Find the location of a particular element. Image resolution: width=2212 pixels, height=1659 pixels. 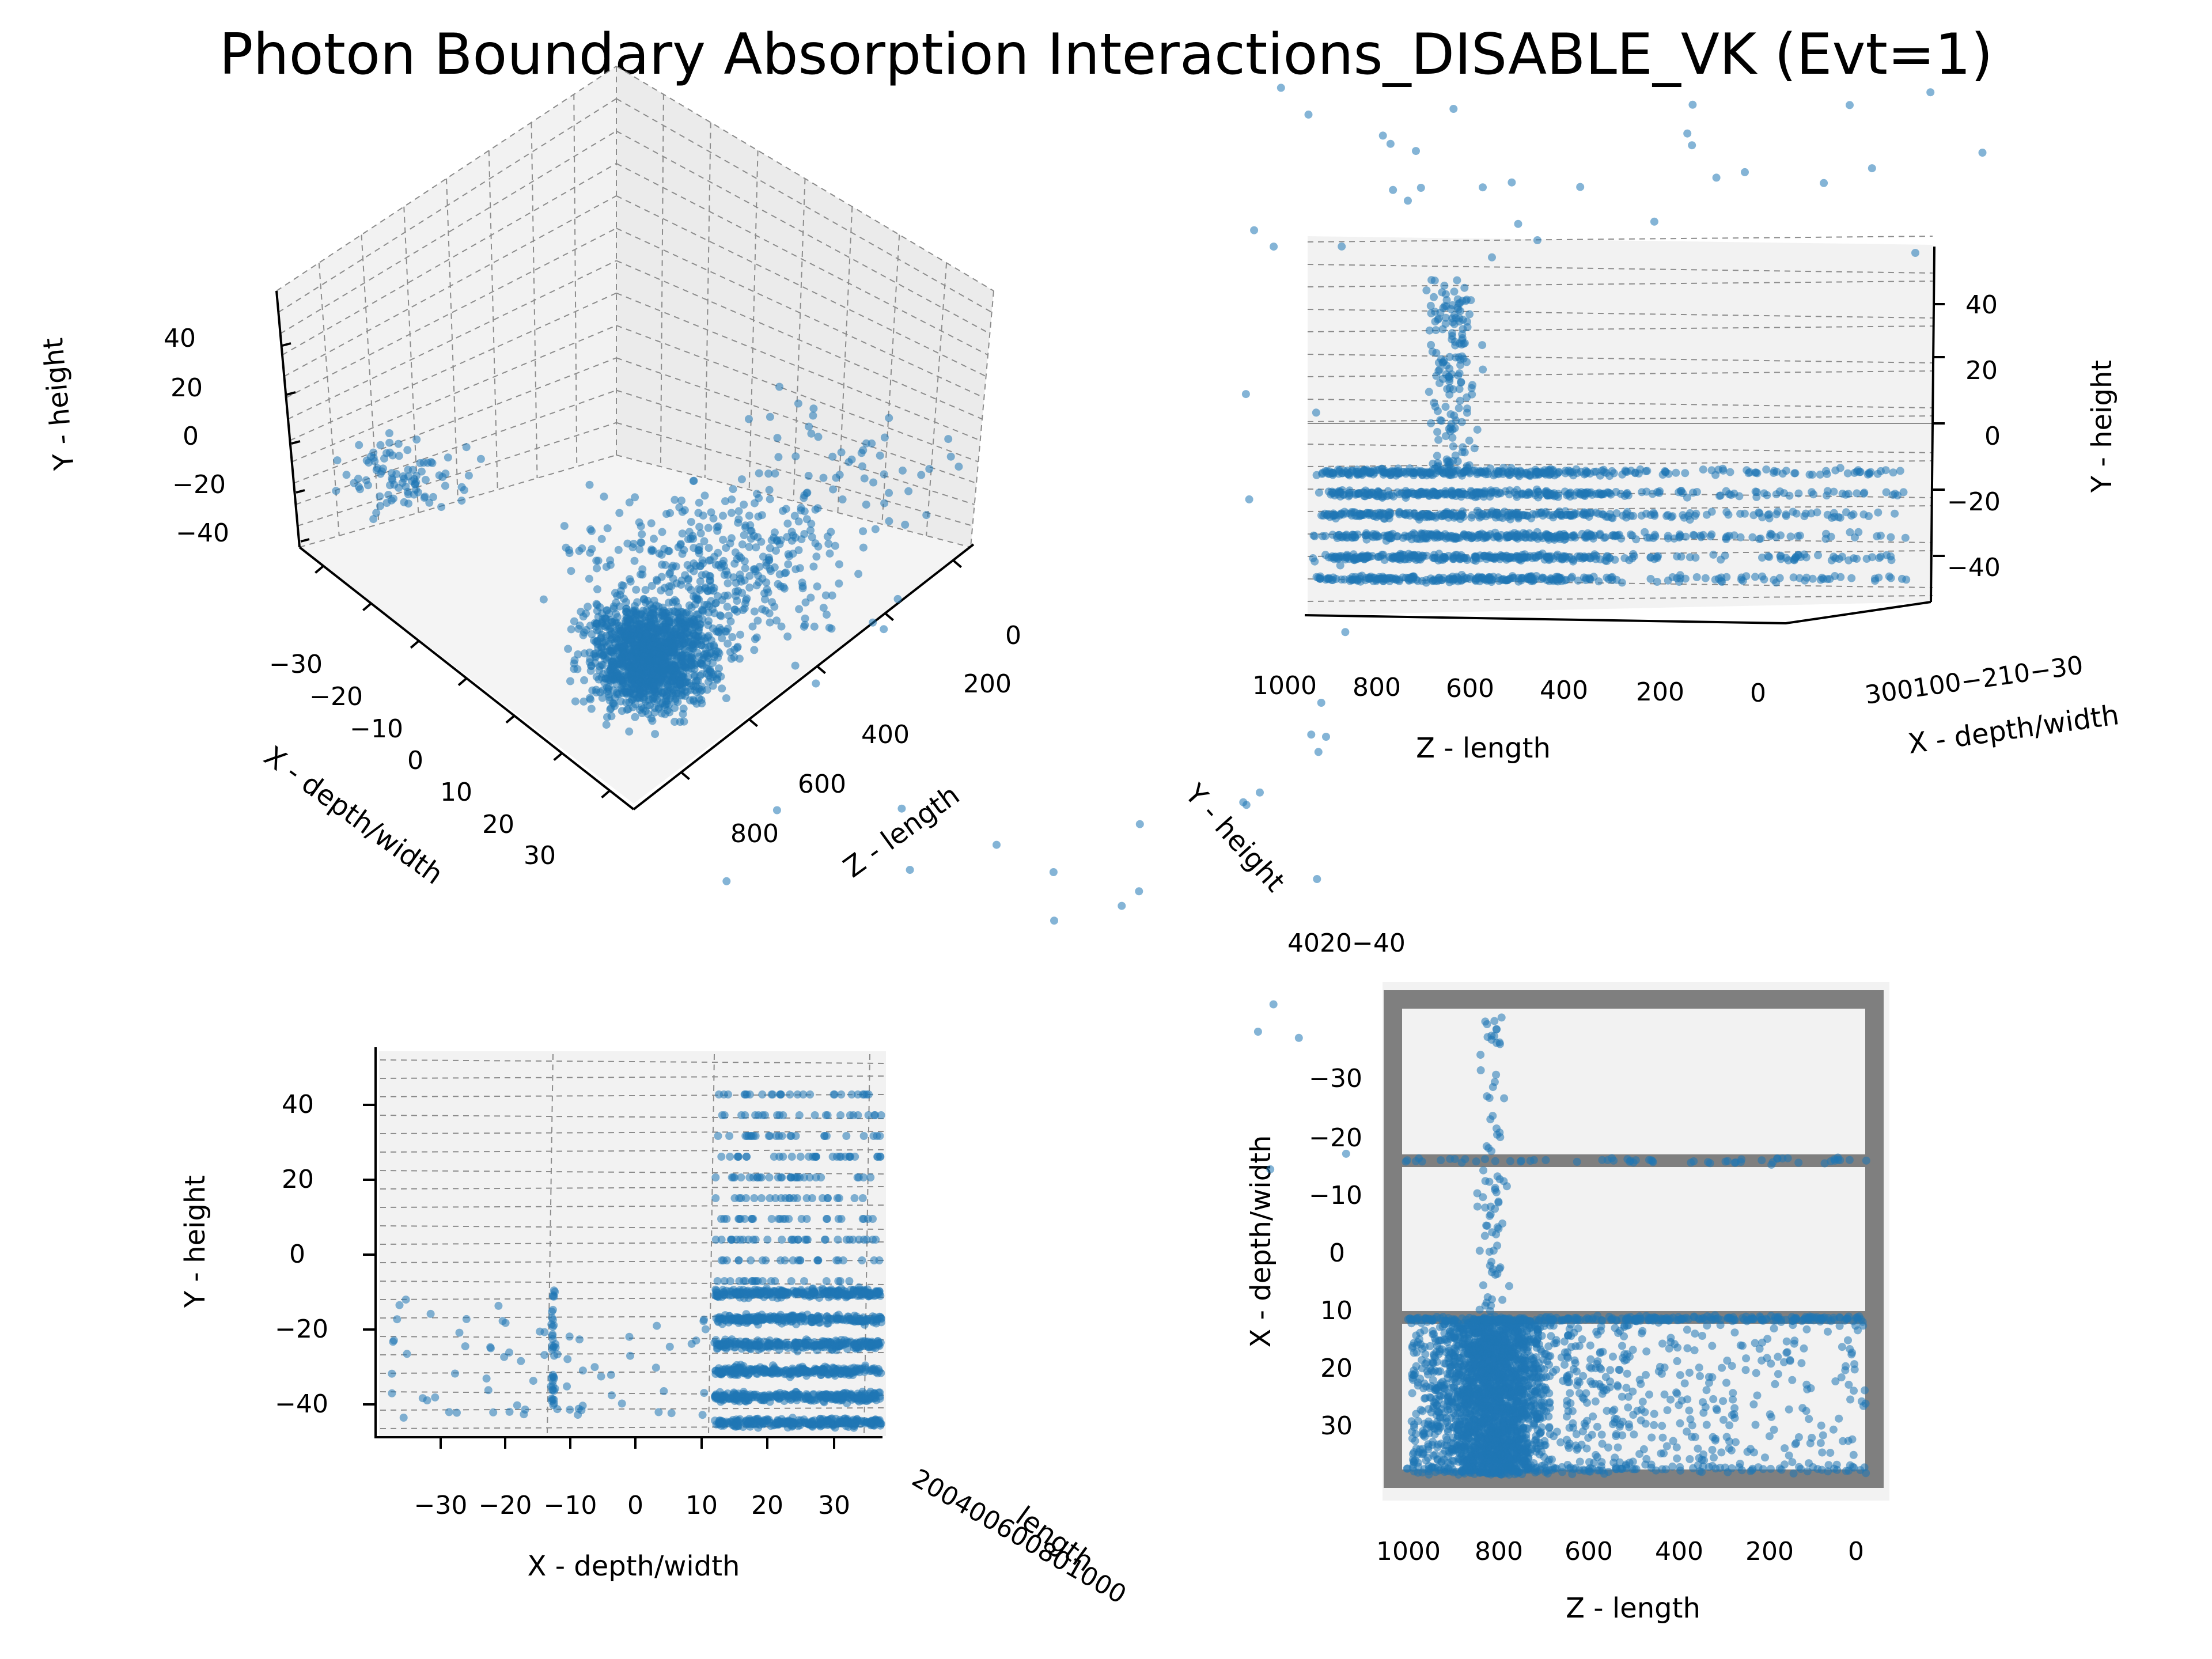

p1-ztick-label: 0 is located at coordinates (1013, 635).